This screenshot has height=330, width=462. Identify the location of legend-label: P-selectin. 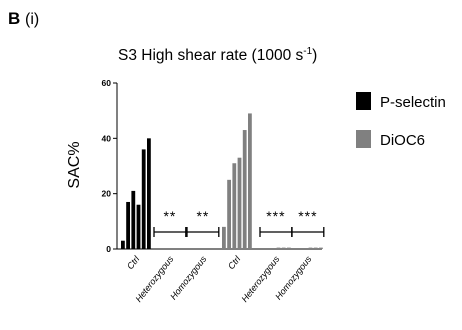
(413, 102).